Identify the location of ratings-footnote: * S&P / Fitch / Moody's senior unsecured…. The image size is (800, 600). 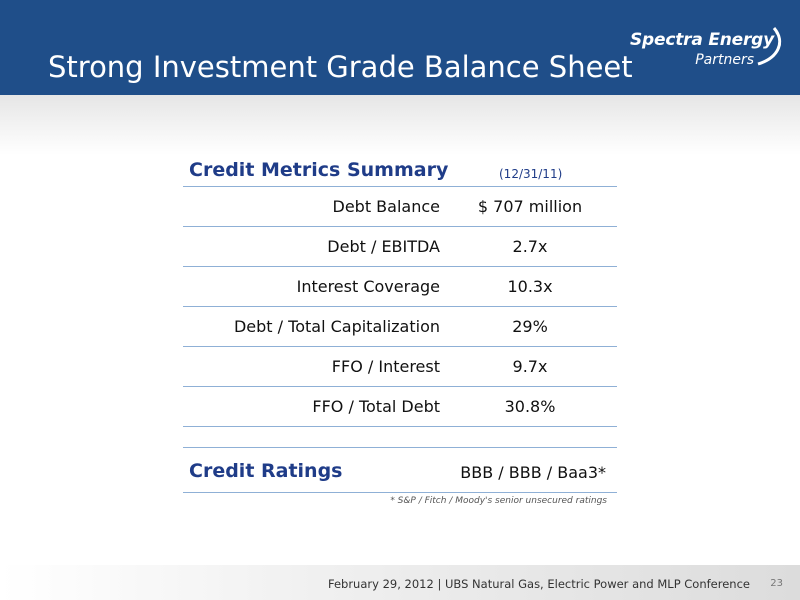
(498, 501).